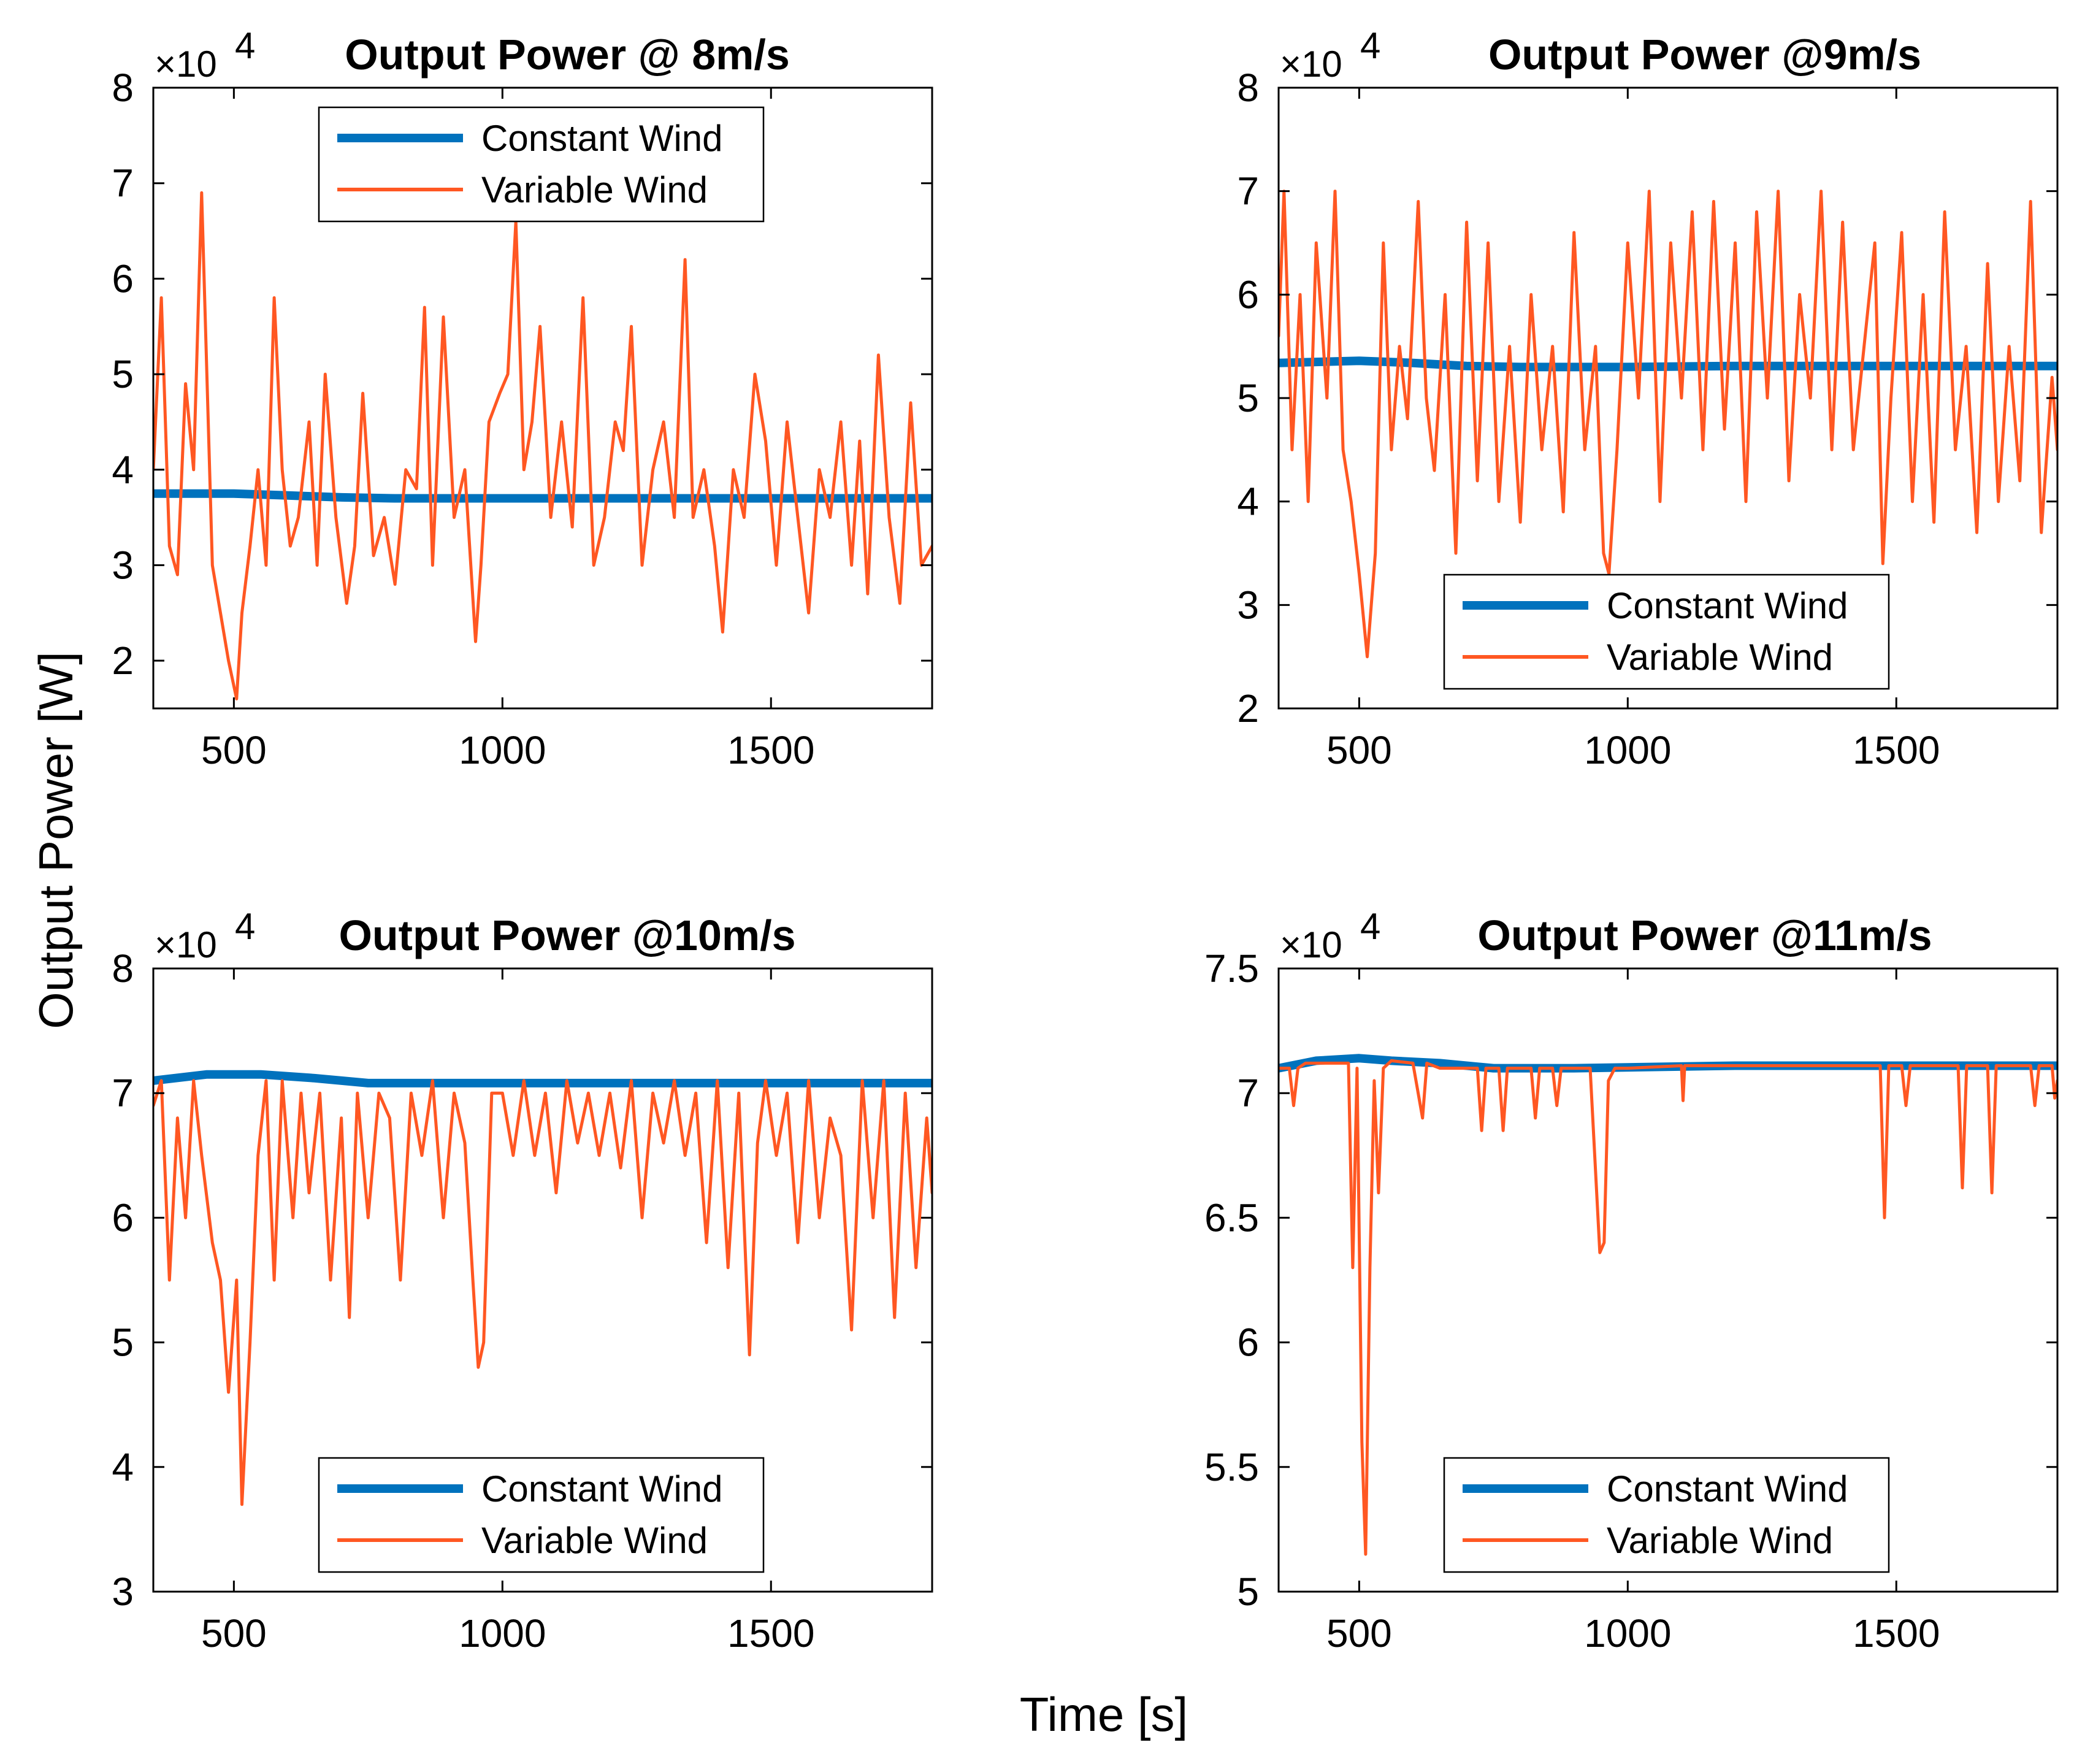 Image resolution: width=2093 pixels, height=1764 pixels. Describe the element at coordinates (1231, 969) in the screenshot. I see `y-tick-label: 7.5` at that location.